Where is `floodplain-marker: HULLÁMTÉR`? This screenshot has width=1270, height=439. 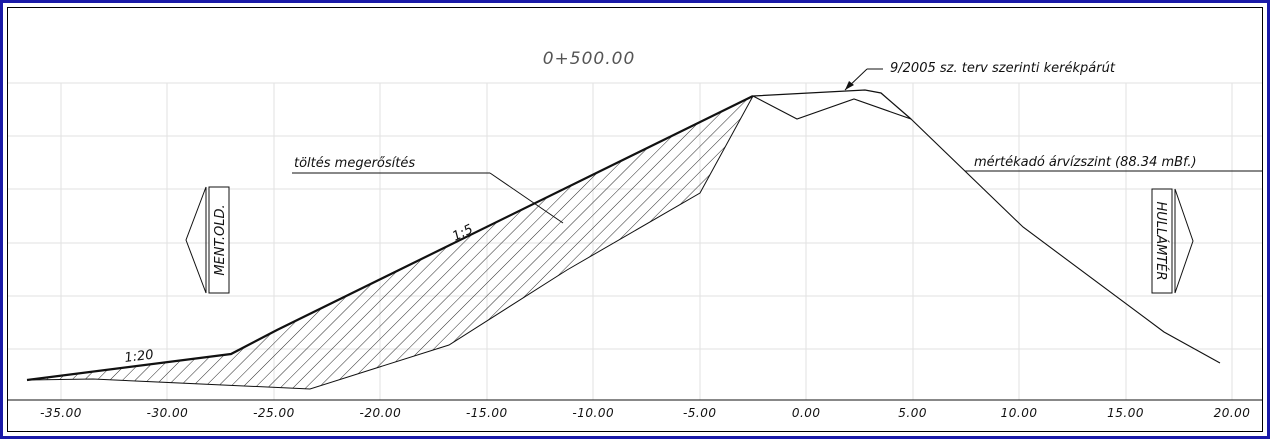 floodplain-marker: HULLÁMTÉR is located at coordinates (1172, 241).